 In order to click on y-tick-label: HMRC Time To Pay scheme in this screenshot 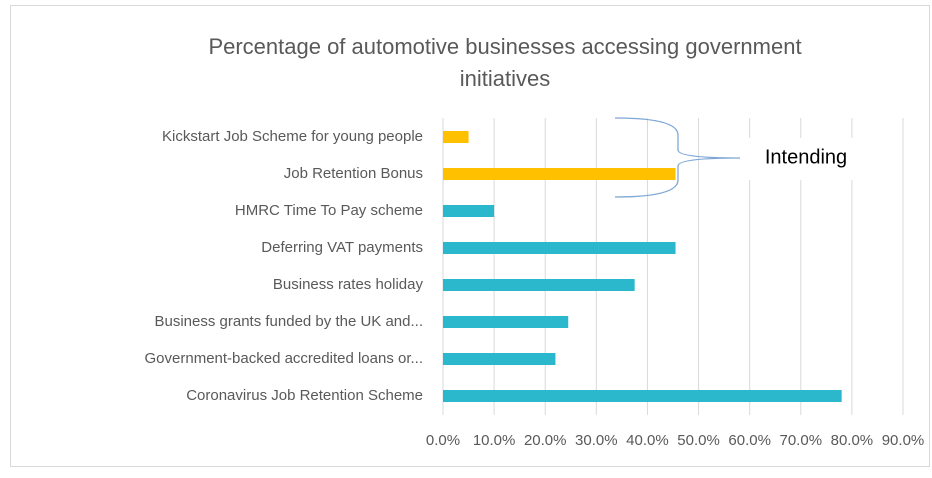, I will do `click(329, 210)`.